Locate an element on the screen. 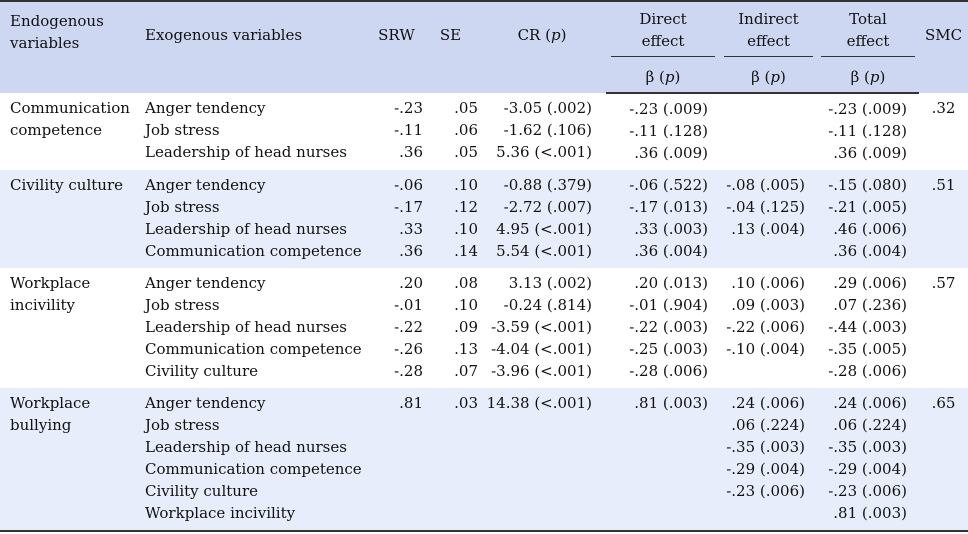 The image size is (968, 534). exogenous-variable: Workplace incivility is located at coordinates (220, 513).